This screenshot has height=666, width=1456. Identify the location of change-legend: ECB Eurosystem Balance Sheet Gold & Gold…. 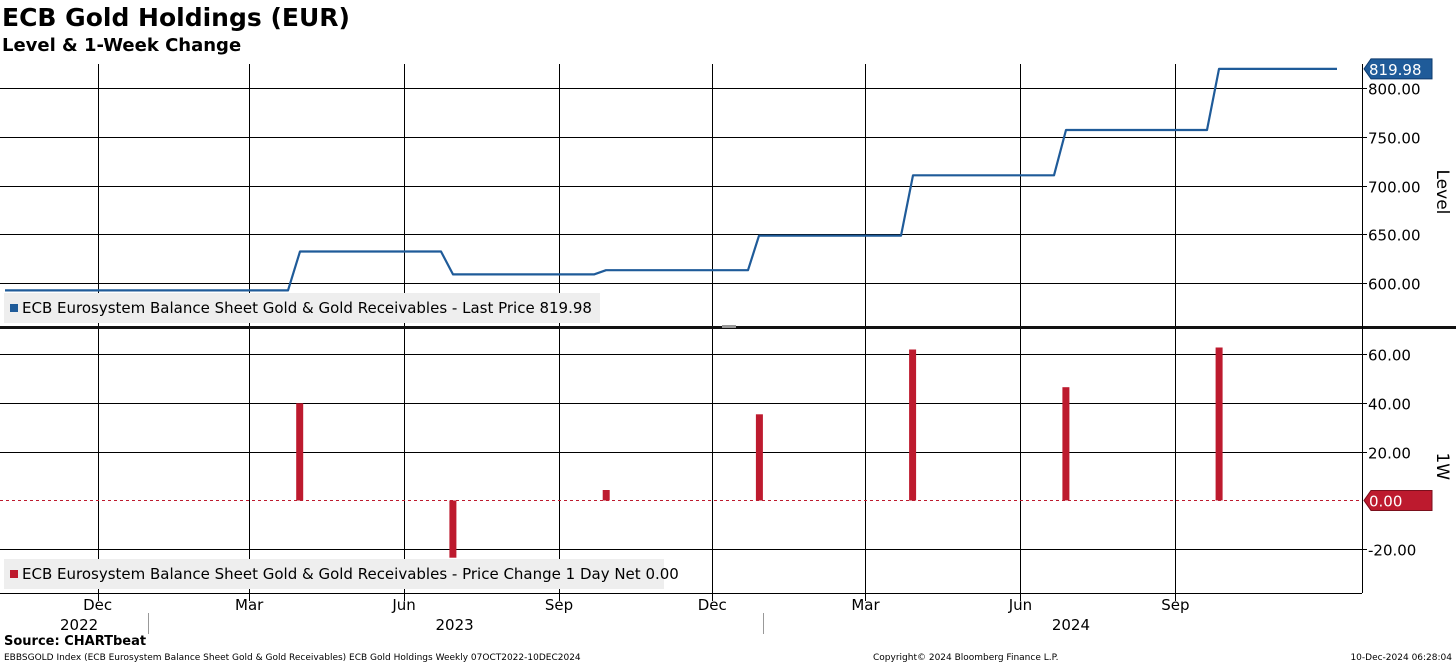
(341, 574).